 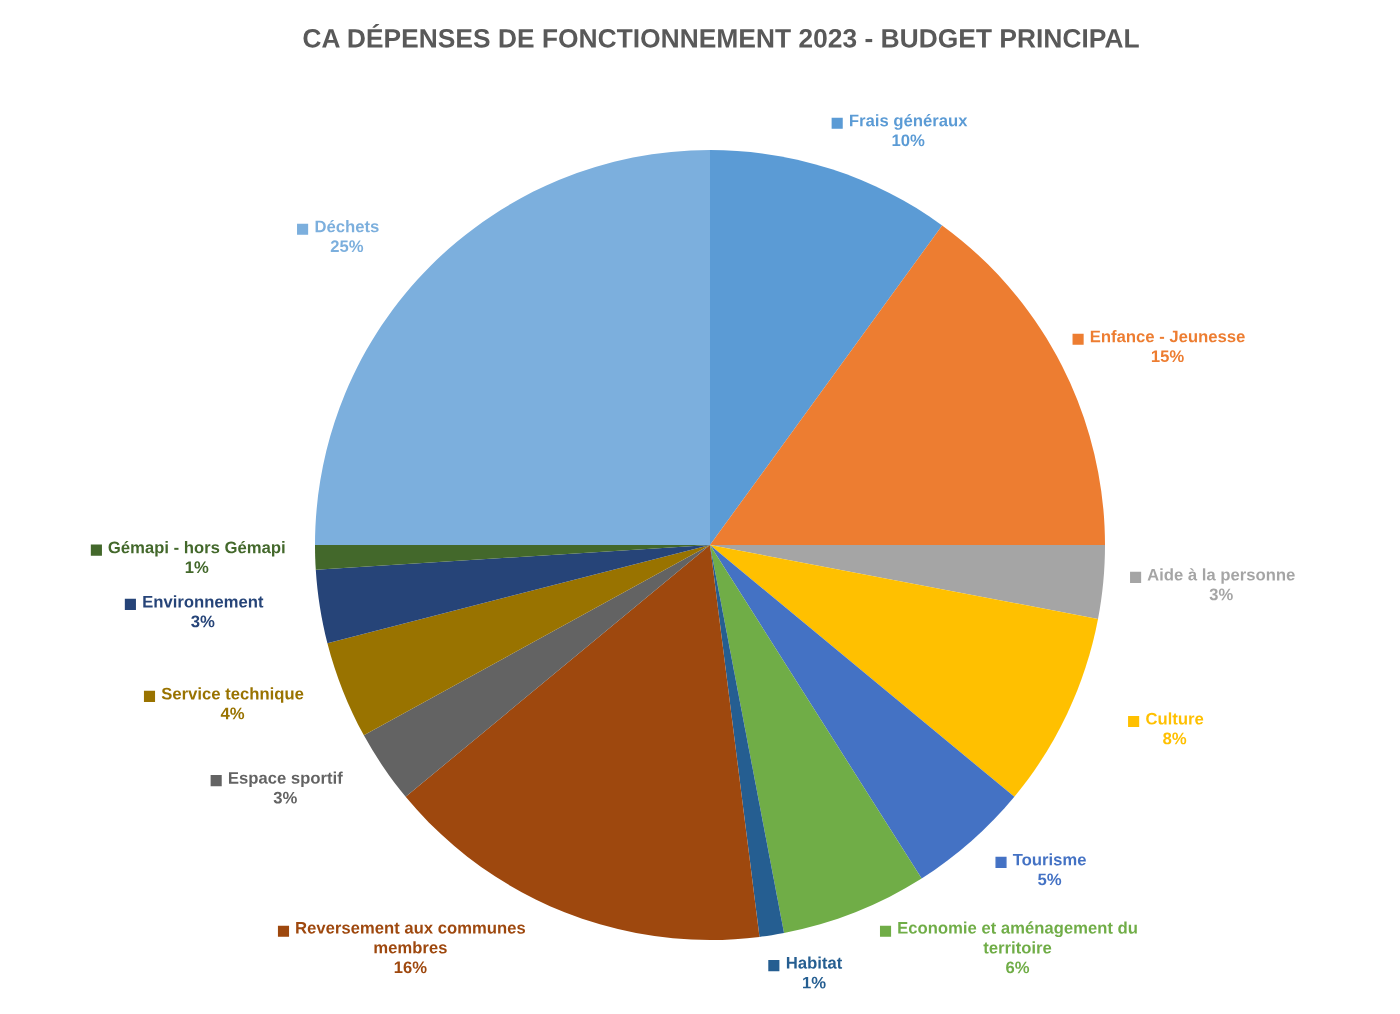 I want to click on legend-label: Gémapi - hors Gémapi, so click(x=196, y=548).